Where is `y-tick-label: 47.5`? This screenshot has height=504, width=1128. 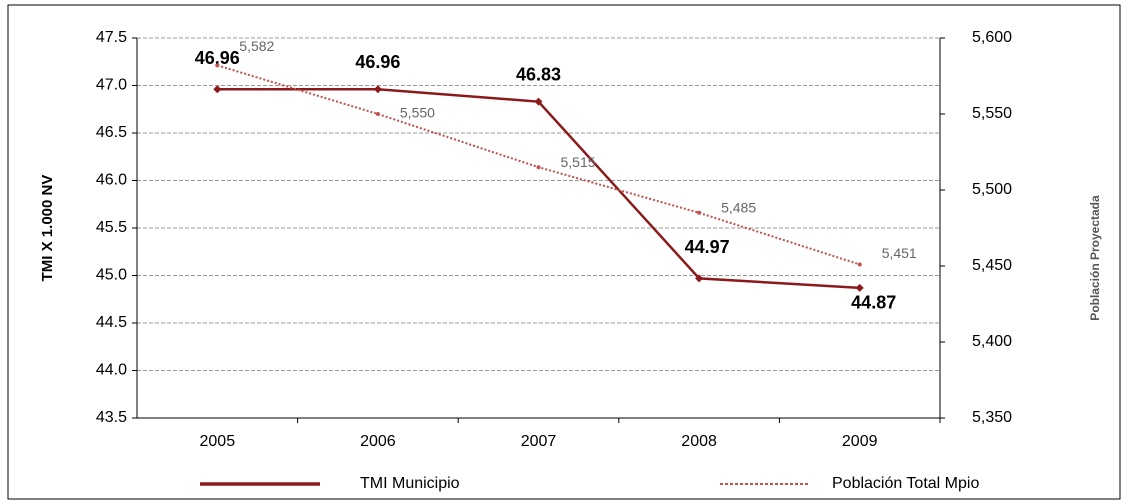 y-tick-label: 47.5 is located at coordinates (111, 37).